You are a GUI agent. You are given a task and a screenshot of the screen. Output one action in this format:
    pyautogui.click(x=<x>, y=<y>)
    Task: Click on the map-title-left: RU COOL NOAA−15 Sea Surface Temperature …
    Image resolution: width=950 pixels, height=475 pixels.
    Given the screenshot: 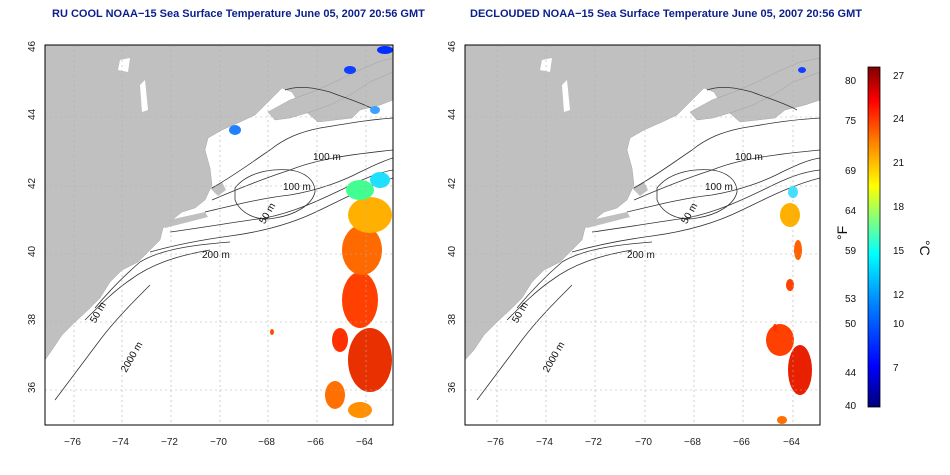 What is the action you would take?
    pyautogui.click(x=238, y=14)
    